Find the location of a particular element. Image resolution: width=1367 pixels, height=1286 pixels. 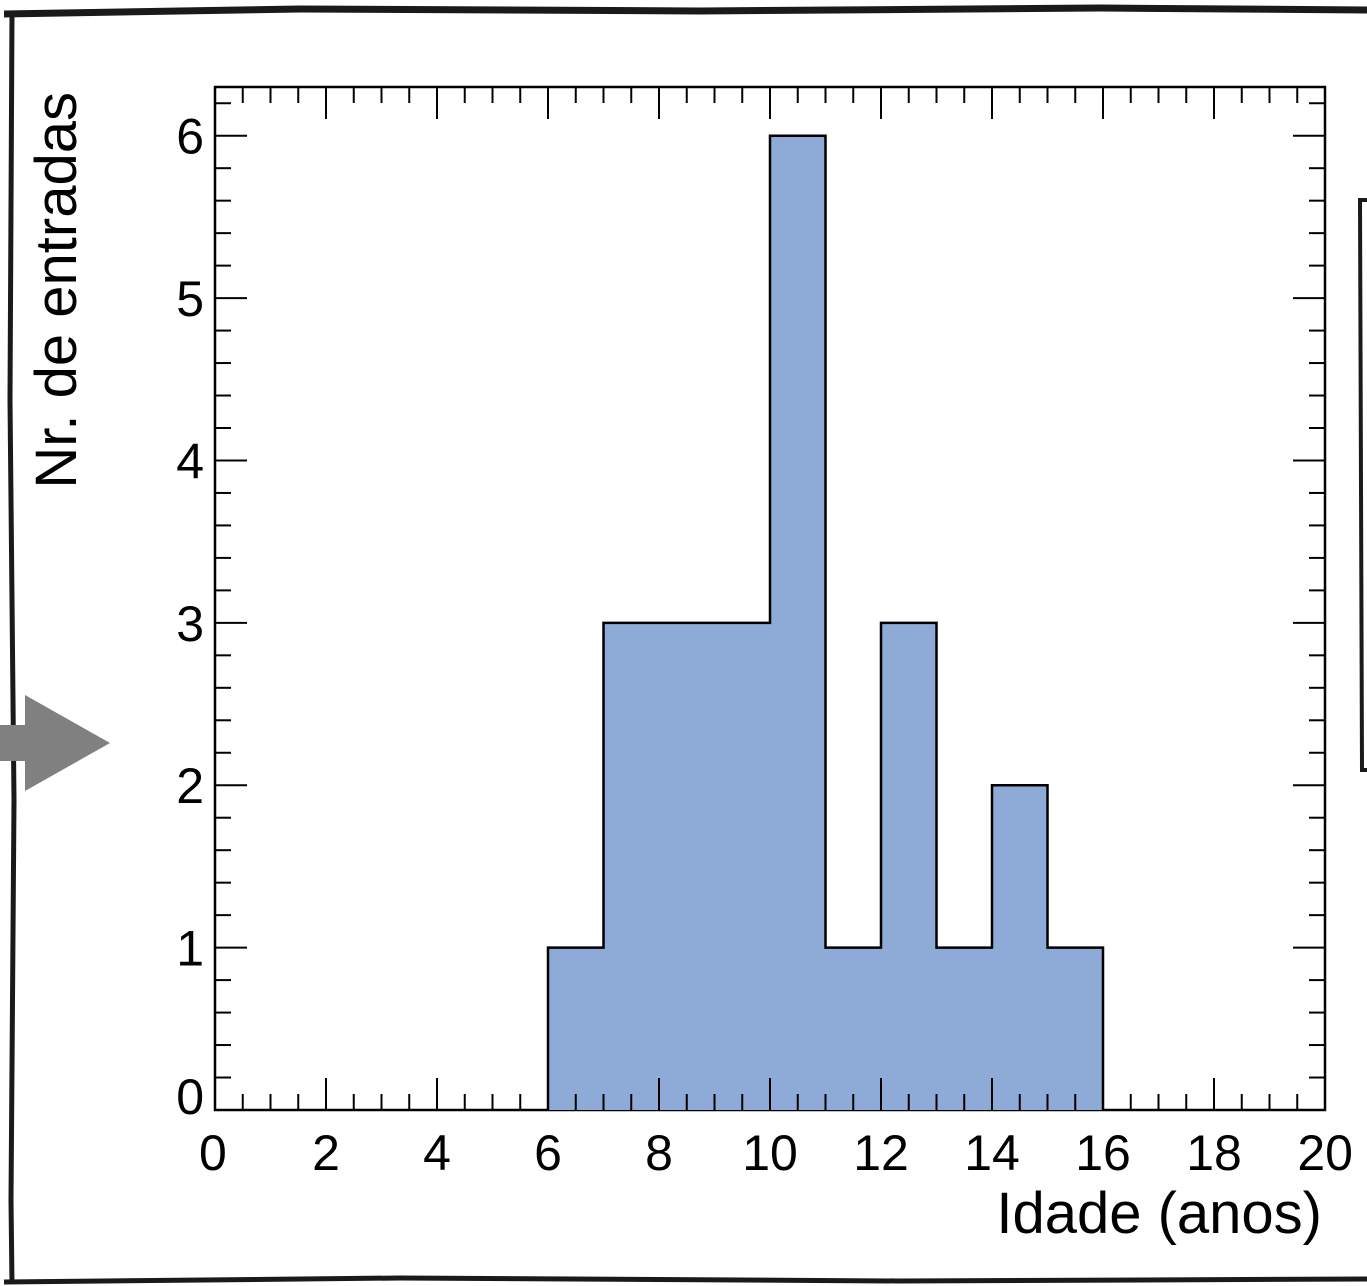

x-tick-label: 10 is located at coordinates (770, 1153).